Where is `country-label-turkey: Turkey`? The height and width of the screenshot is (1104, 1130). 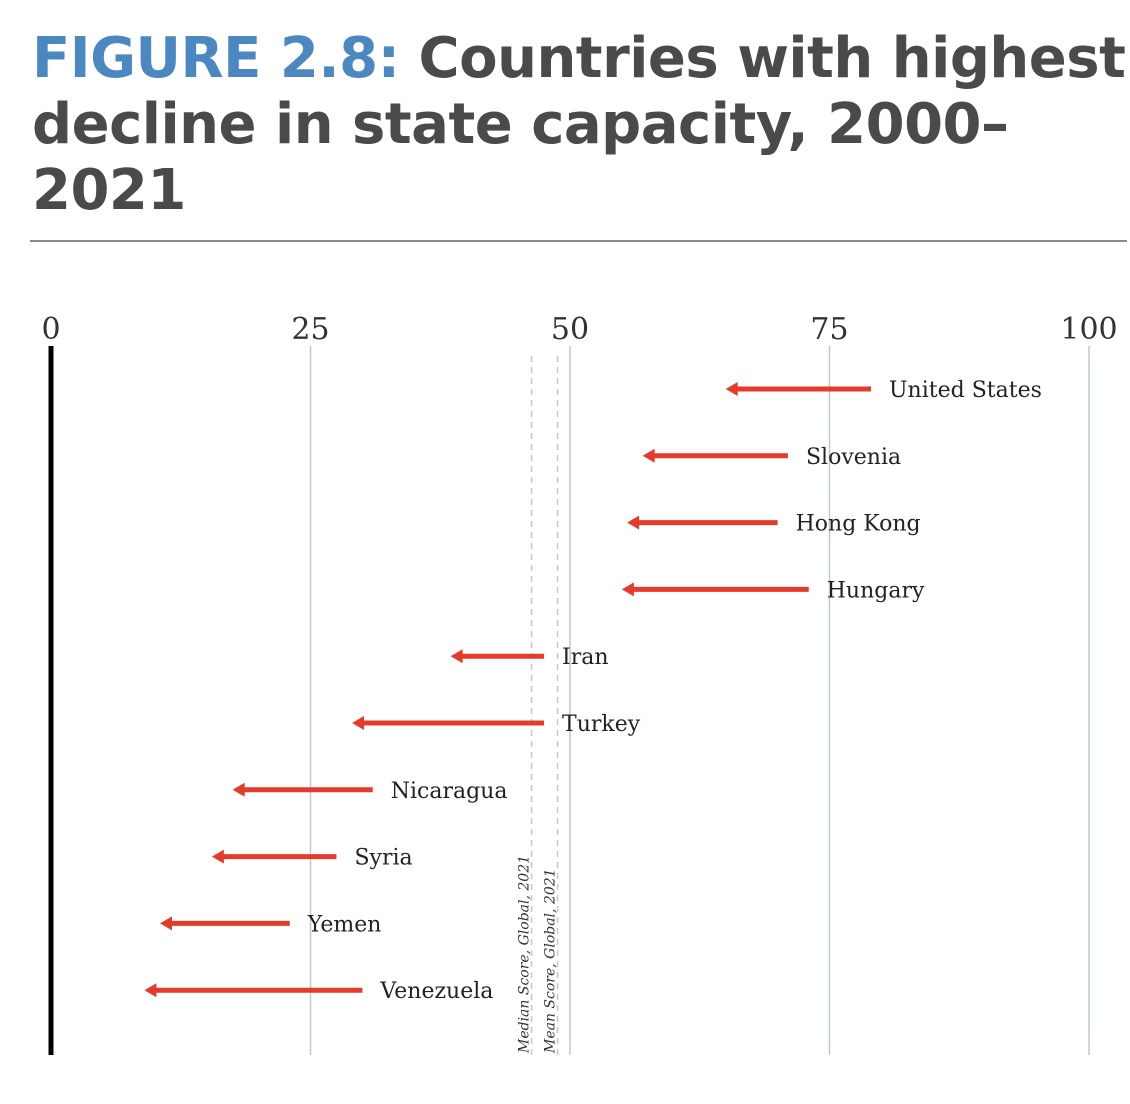
country-label-turkey: Turkey is located at coordinates (601, 724).